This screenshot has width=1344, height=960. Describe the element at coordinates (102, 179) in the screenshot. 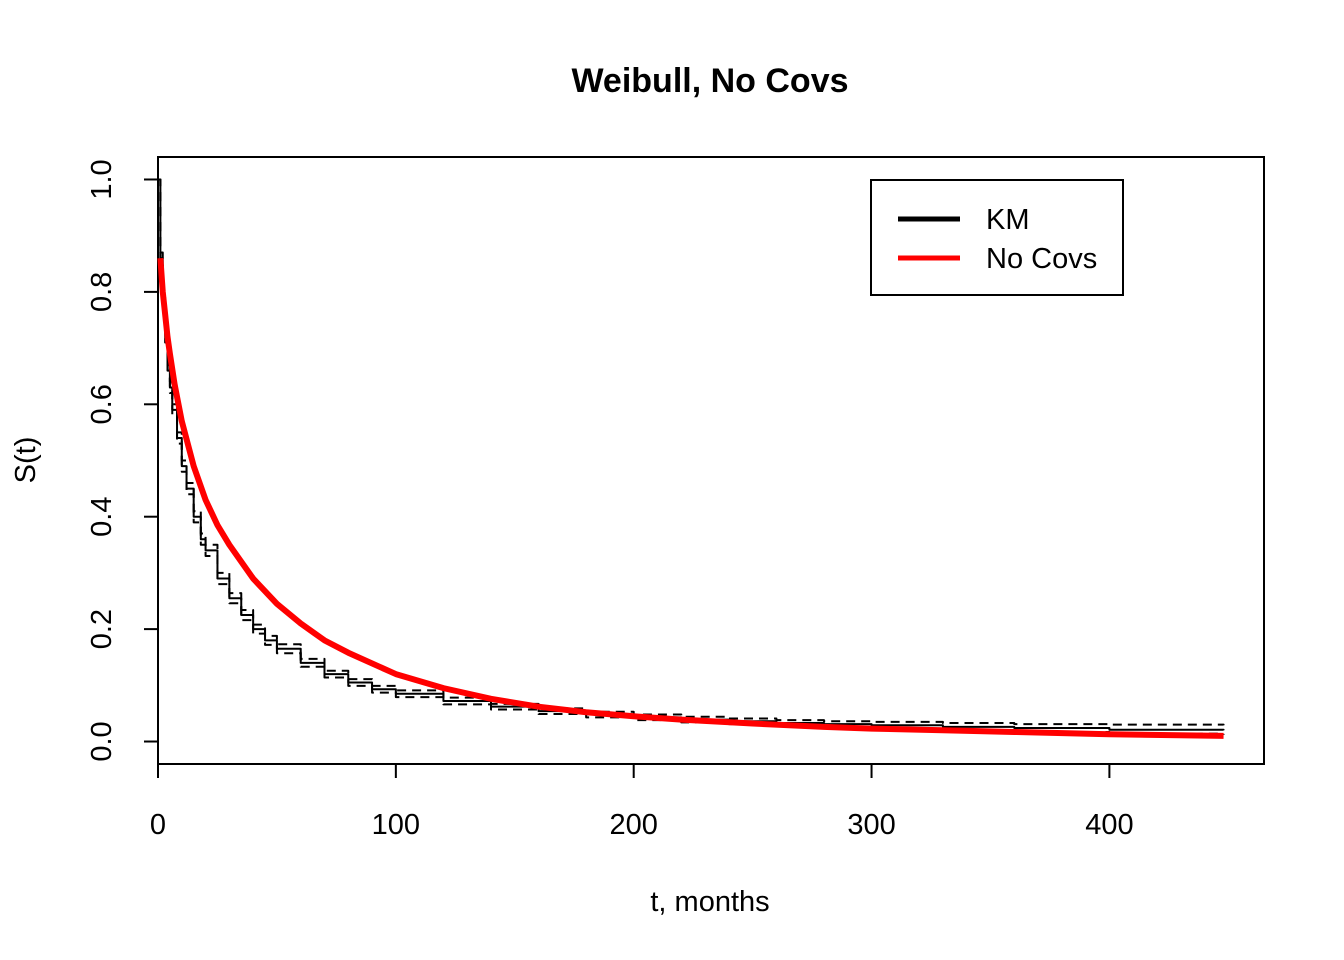

I see `y-tick-label: 1.0` at that location.